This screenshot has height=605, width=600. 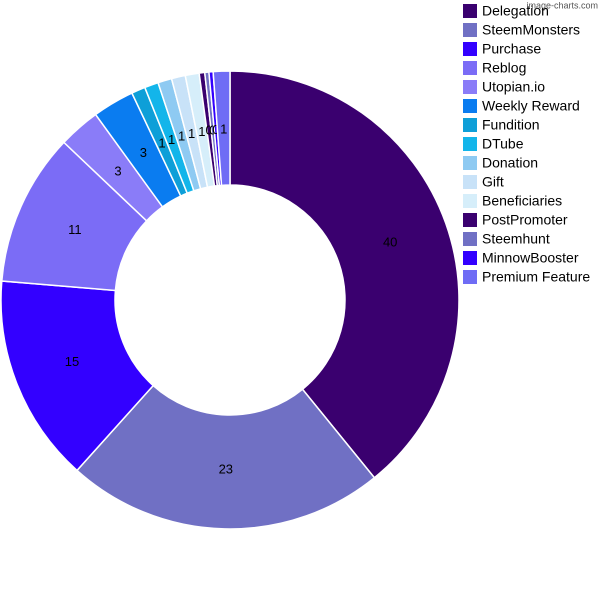 What do you see at coordinates (511, 49) in the screenshot?
I see `legend-label: Purchase` at bounding box center [511, 49].